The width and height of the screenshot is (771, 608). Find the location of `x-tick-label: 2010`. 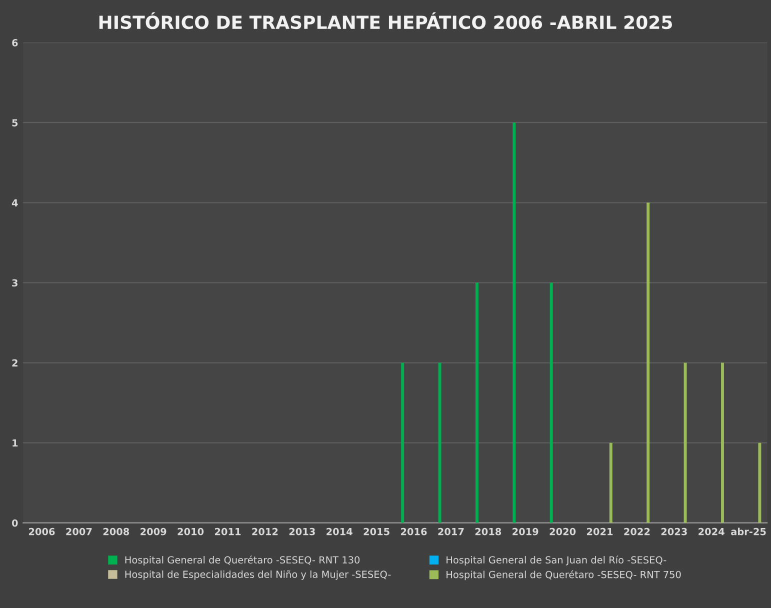

x-tick-label: 2010 is located at coordinates (191, 532).